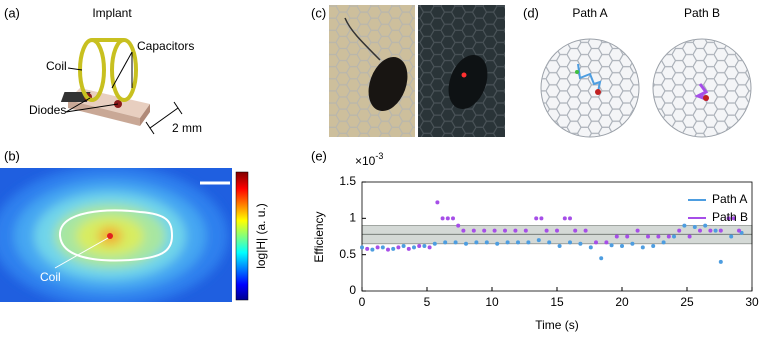 Image resolution: width=763 pixels, height=340 pixels. What do you see at coordinates (557, 302) in the screenshot?
I see `x-tick-label: 15` at bounding box center [557, 302].